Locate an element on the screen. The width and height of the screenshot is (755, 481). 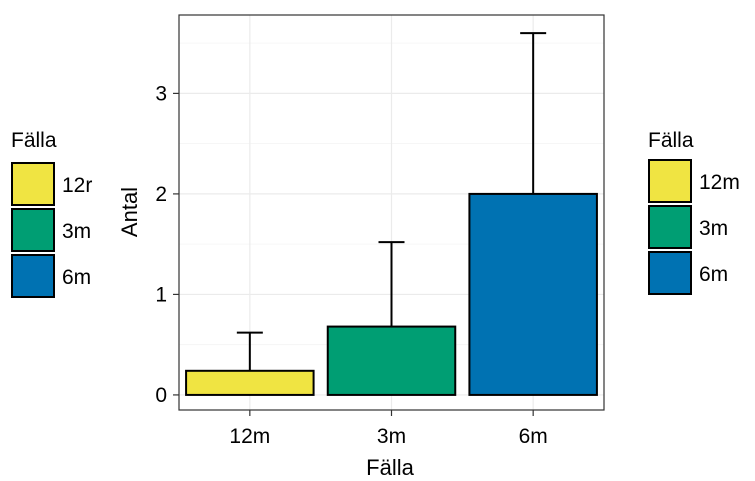
x-tick-label: 3m is located at coordinates (391, 436).